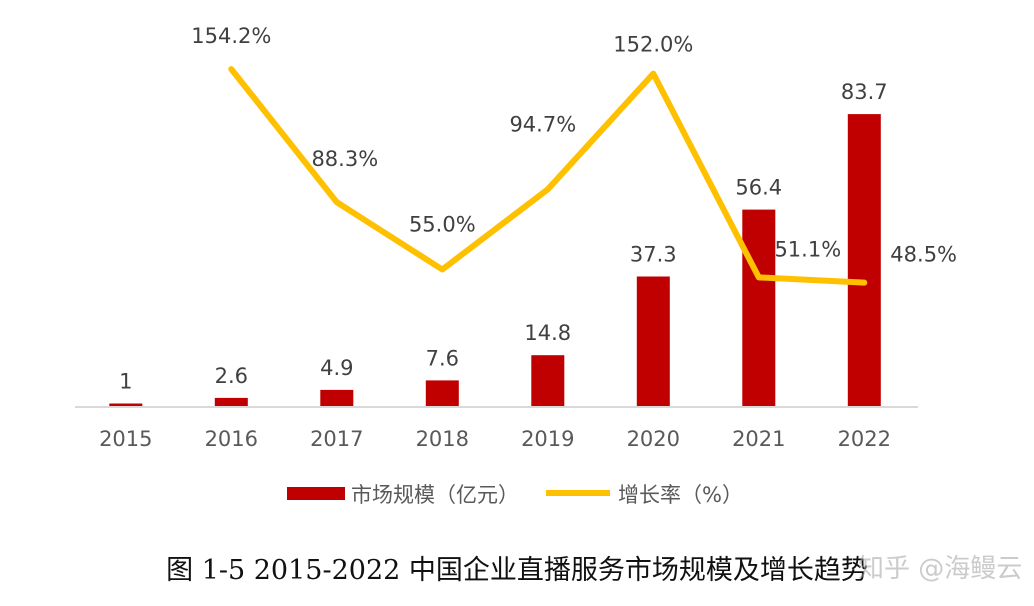 This screenshot has height=606, width=1034. Describe the element at coordinates (442, 358) in the screenshot. I see `bar-value-label-2018: 7.6` at that location.